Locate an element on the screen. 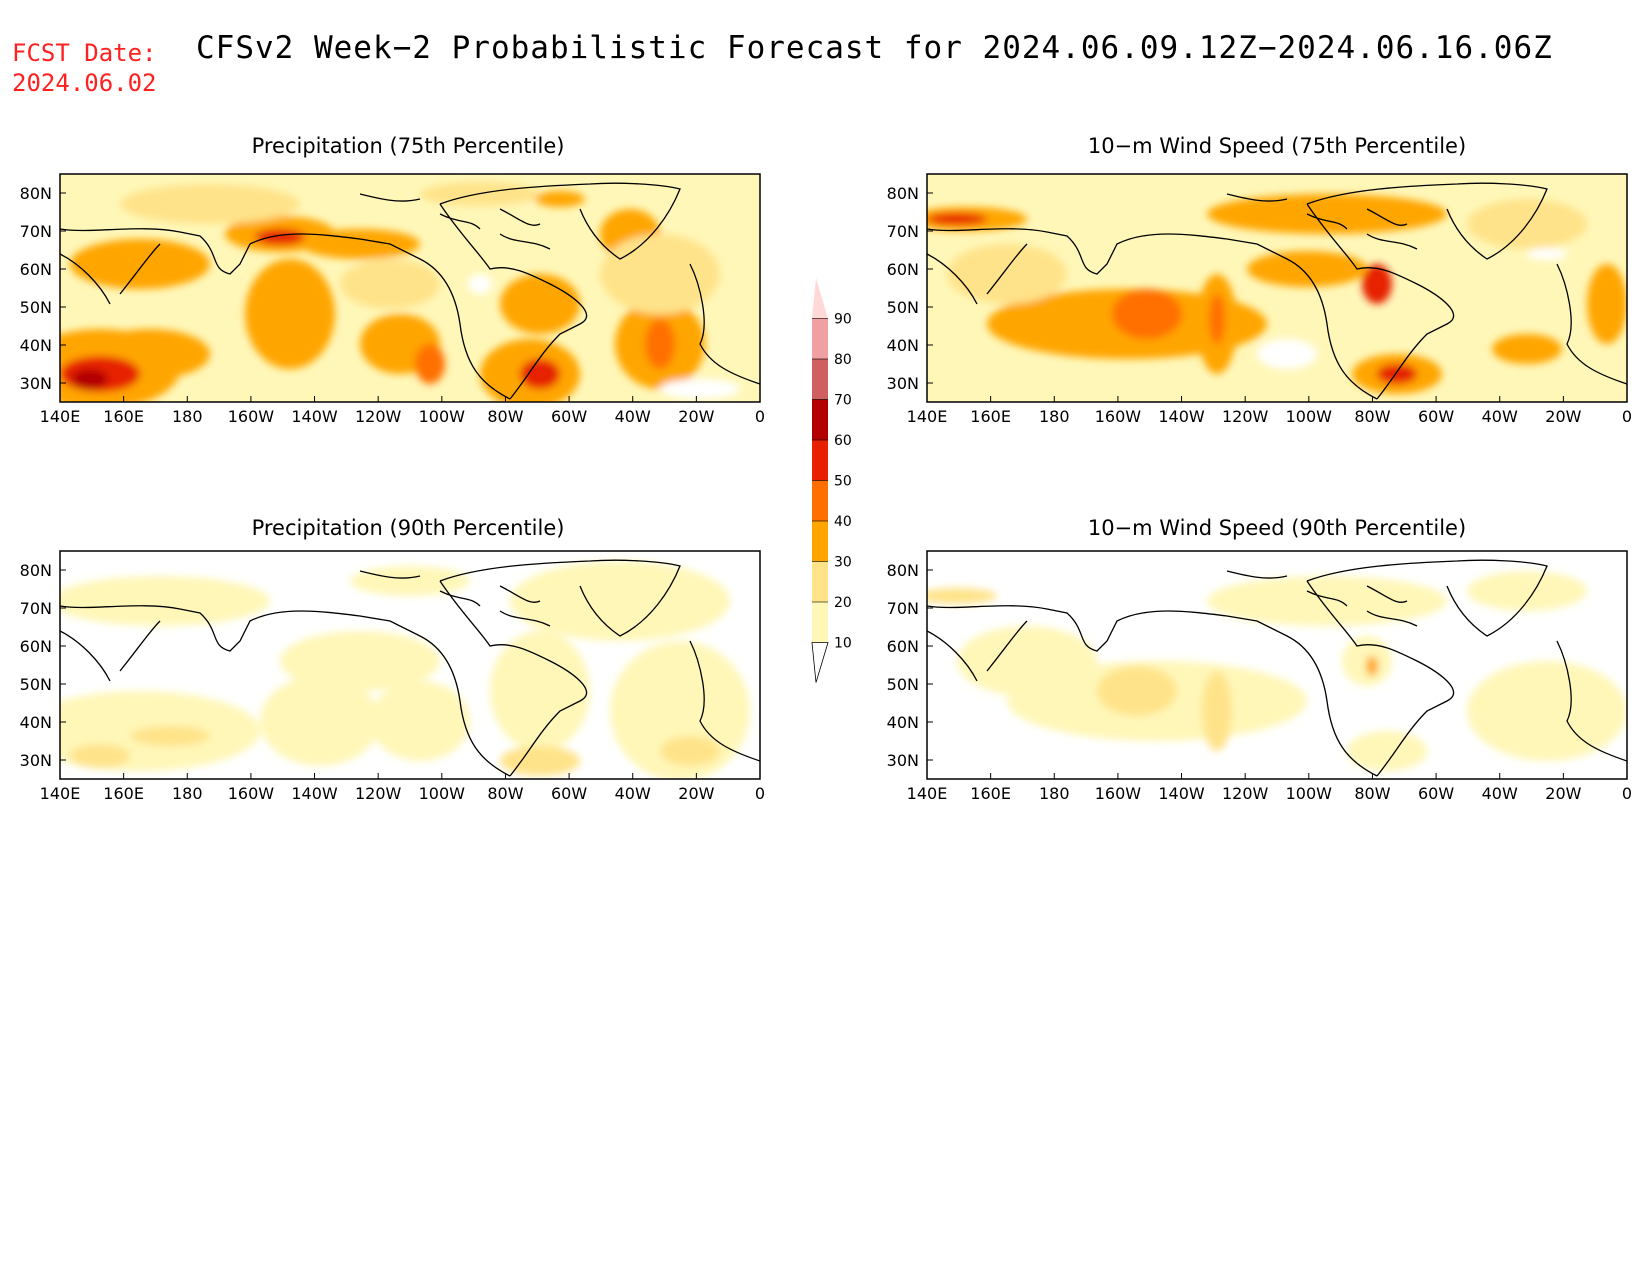  panel-title: Precipitation (90th Percentile) is located at coordinates (408, 528).